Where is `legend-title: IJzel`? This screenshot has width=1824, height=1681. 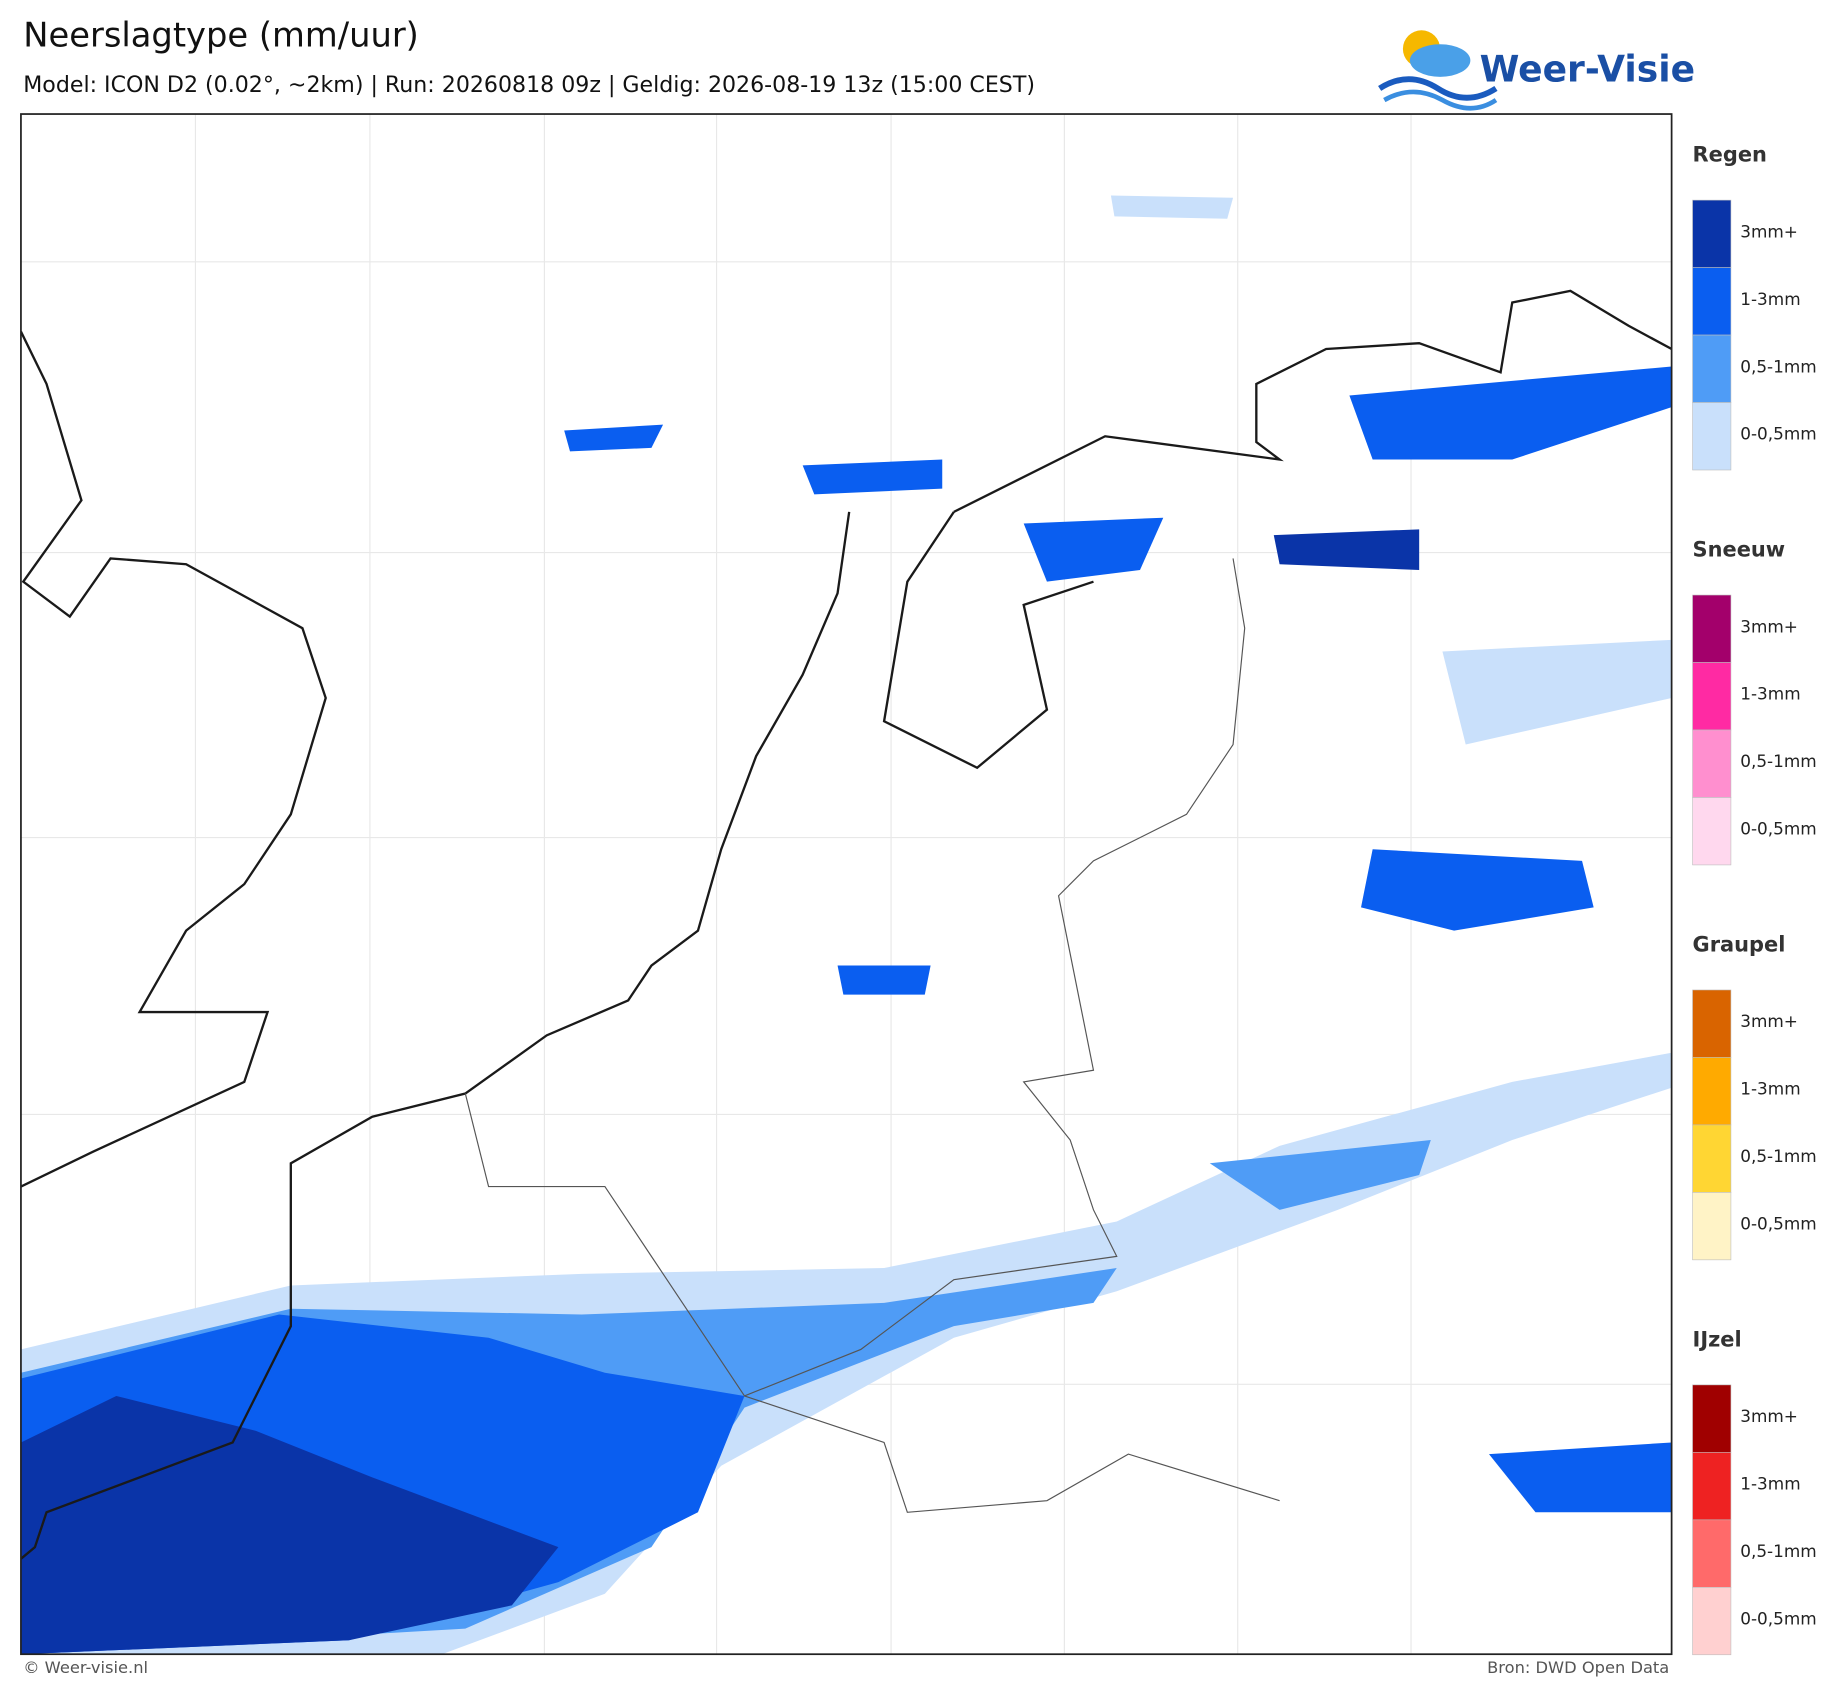
legend-title: IJzel is located at coordinates (1717, 1340).